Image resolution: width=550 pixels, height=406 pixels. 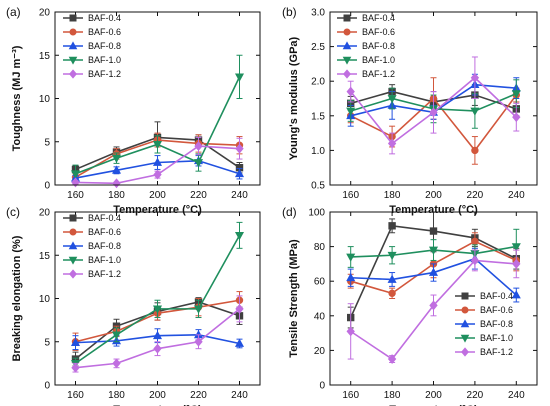 I want to click on y-tick-label: 0.5, so click(x=318, y=186).